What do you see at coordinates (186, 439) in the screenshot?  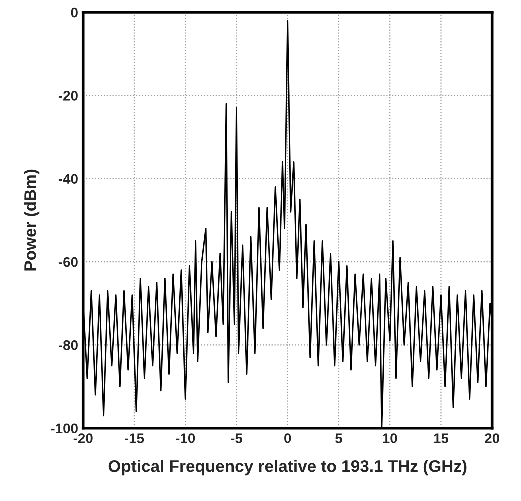 I see `x-tick-label: -10` at bounding box center [186, 439].